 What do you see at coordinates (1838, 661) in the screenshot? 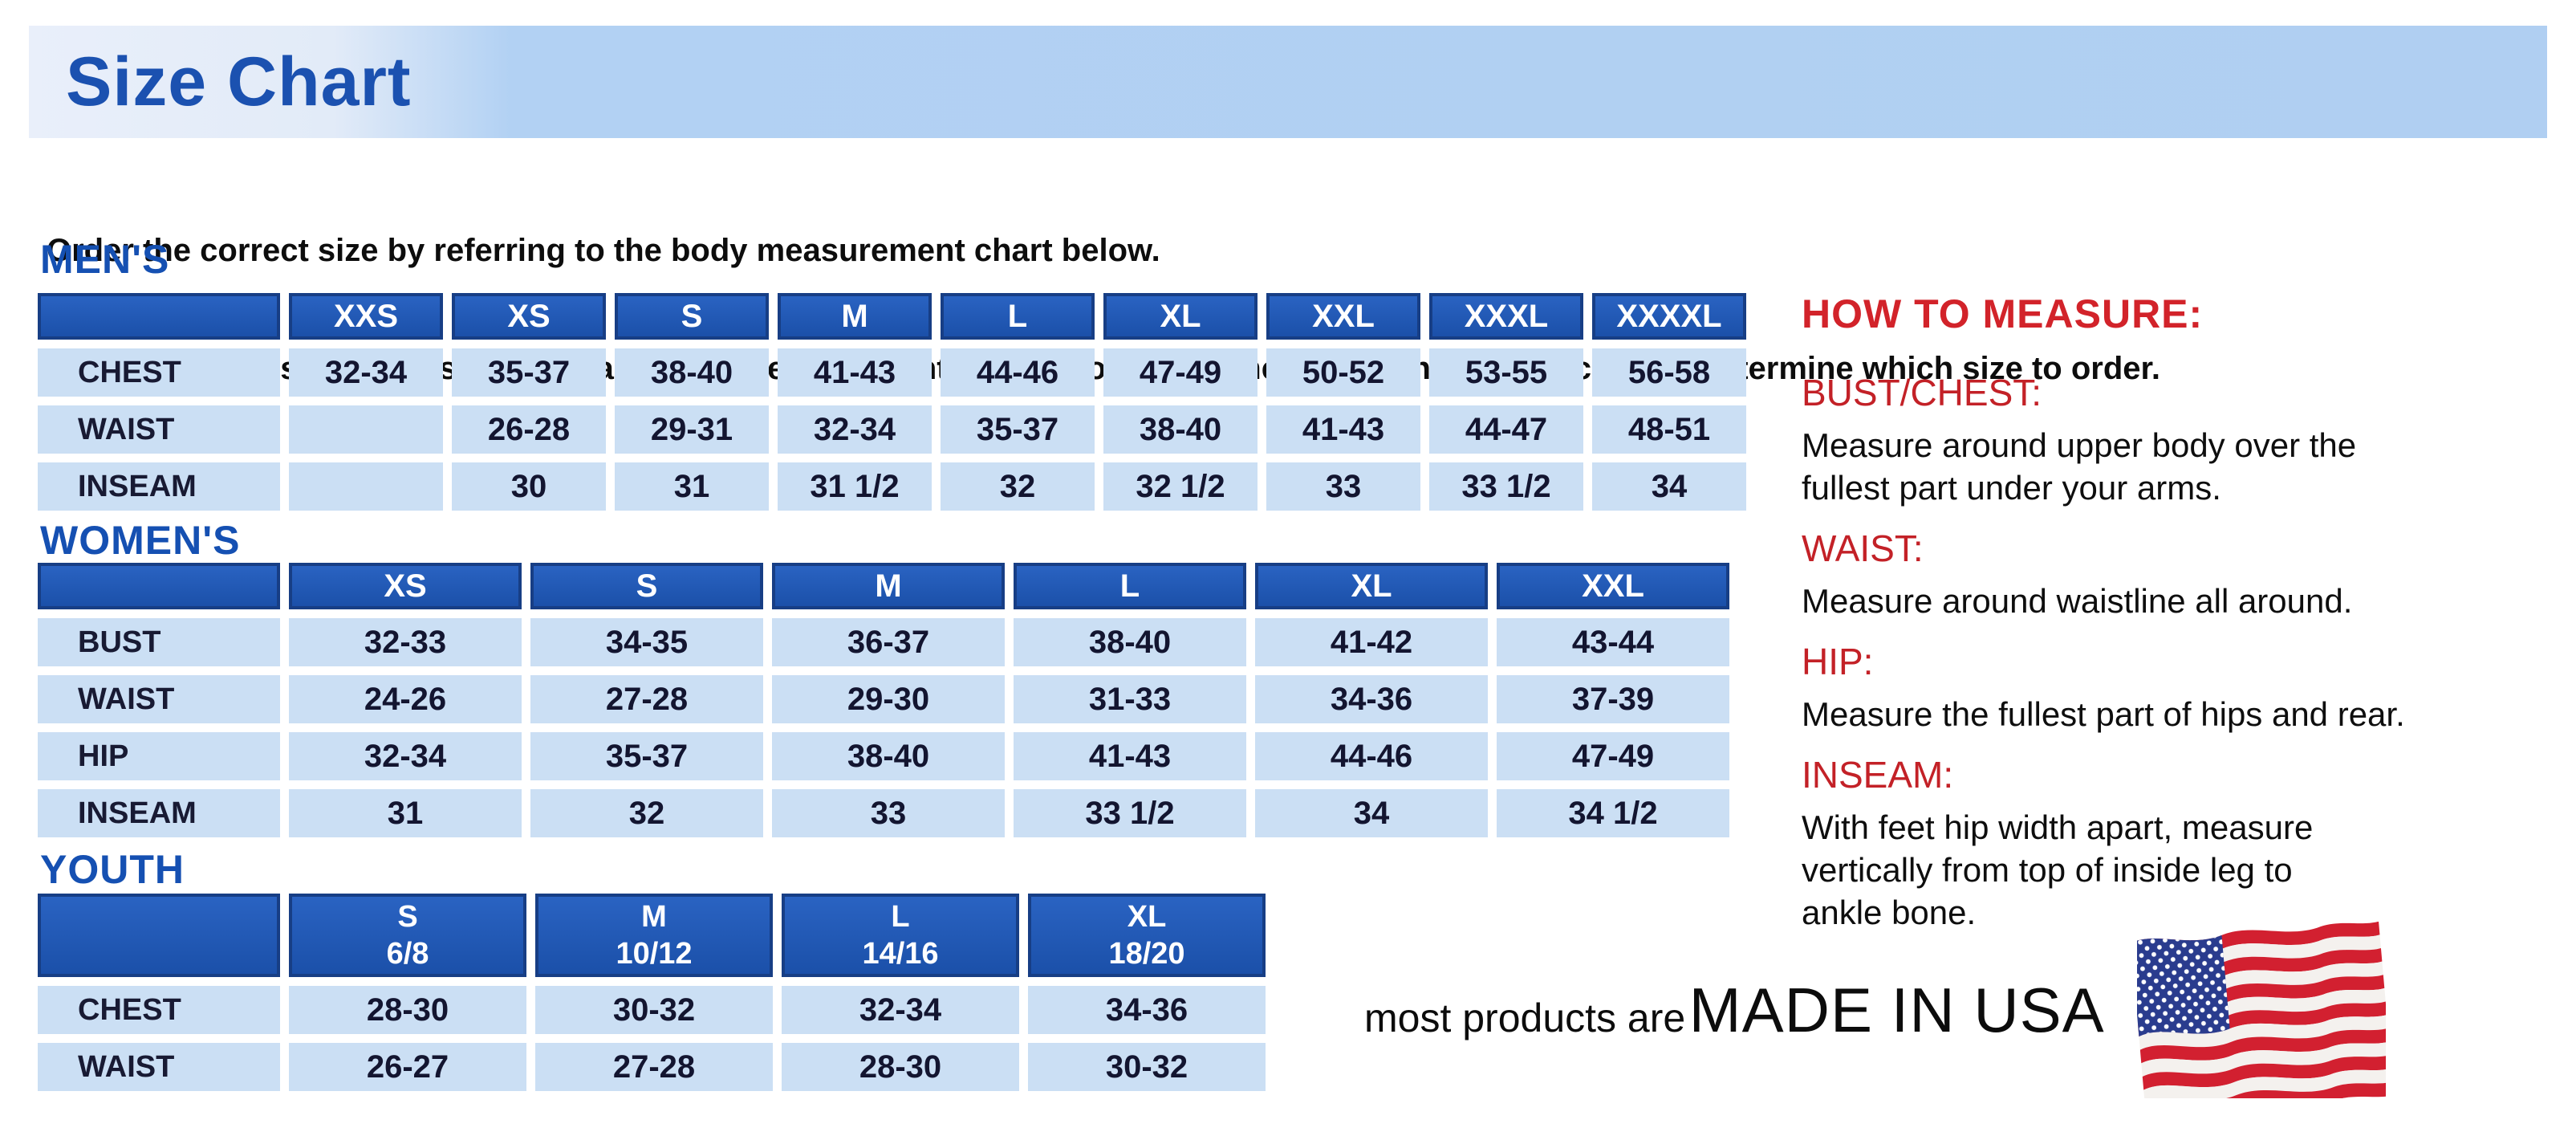
I see `measure-hip-heading: HIP:` at bounding box center [1838, 661].